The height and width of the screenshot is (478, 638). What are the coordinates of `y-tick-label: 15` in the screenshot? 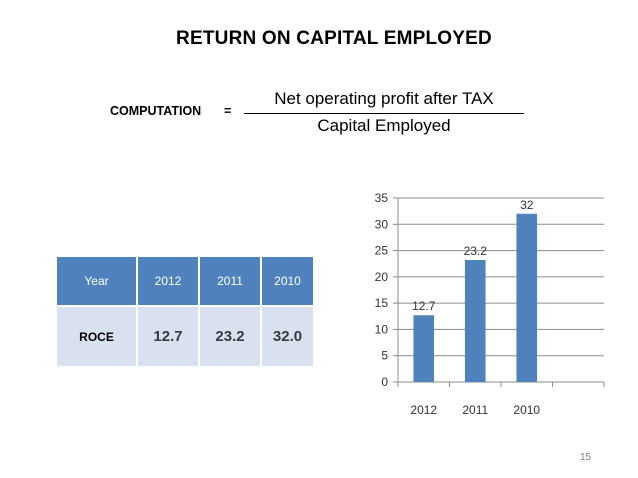 It's located at (382, 303).